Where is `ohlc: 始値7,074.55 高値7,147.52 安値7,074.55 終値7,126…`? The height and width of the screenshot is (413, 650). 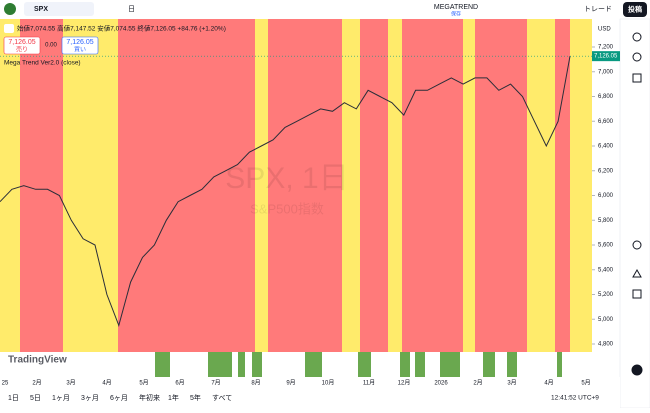
ohlc: 始値7,074.55 高値7,147.52 安値7,074.55 終値7,126… is located at coordinates (121, 28).